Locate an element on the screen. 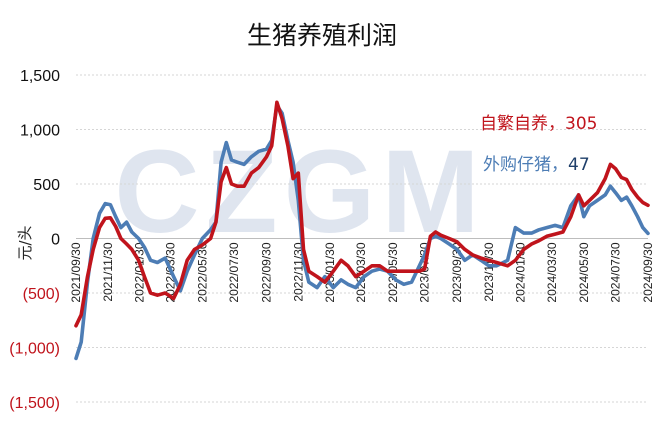 The height and width of the screenshot is (447, 665). x-tick-label: 2024/05/30 is located at coordinates (584, 272).